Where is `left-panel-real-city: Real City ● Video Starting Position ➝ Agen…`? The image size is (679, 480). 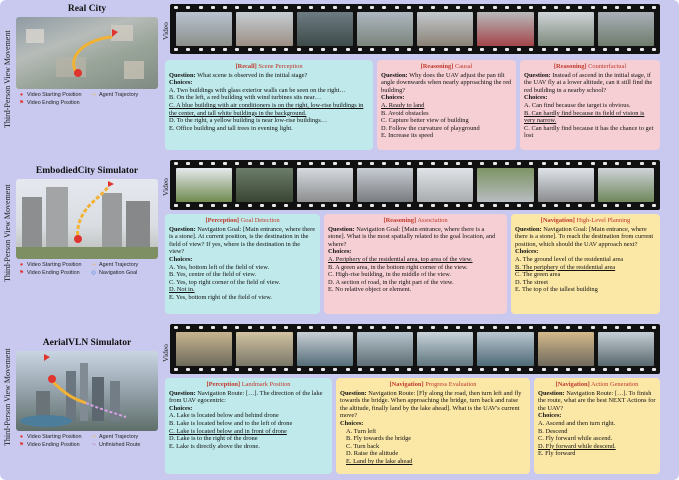 left-panel-real-city: Real City ● Video Starting Position ➝ Agen… is located at coordinates (87, 55).